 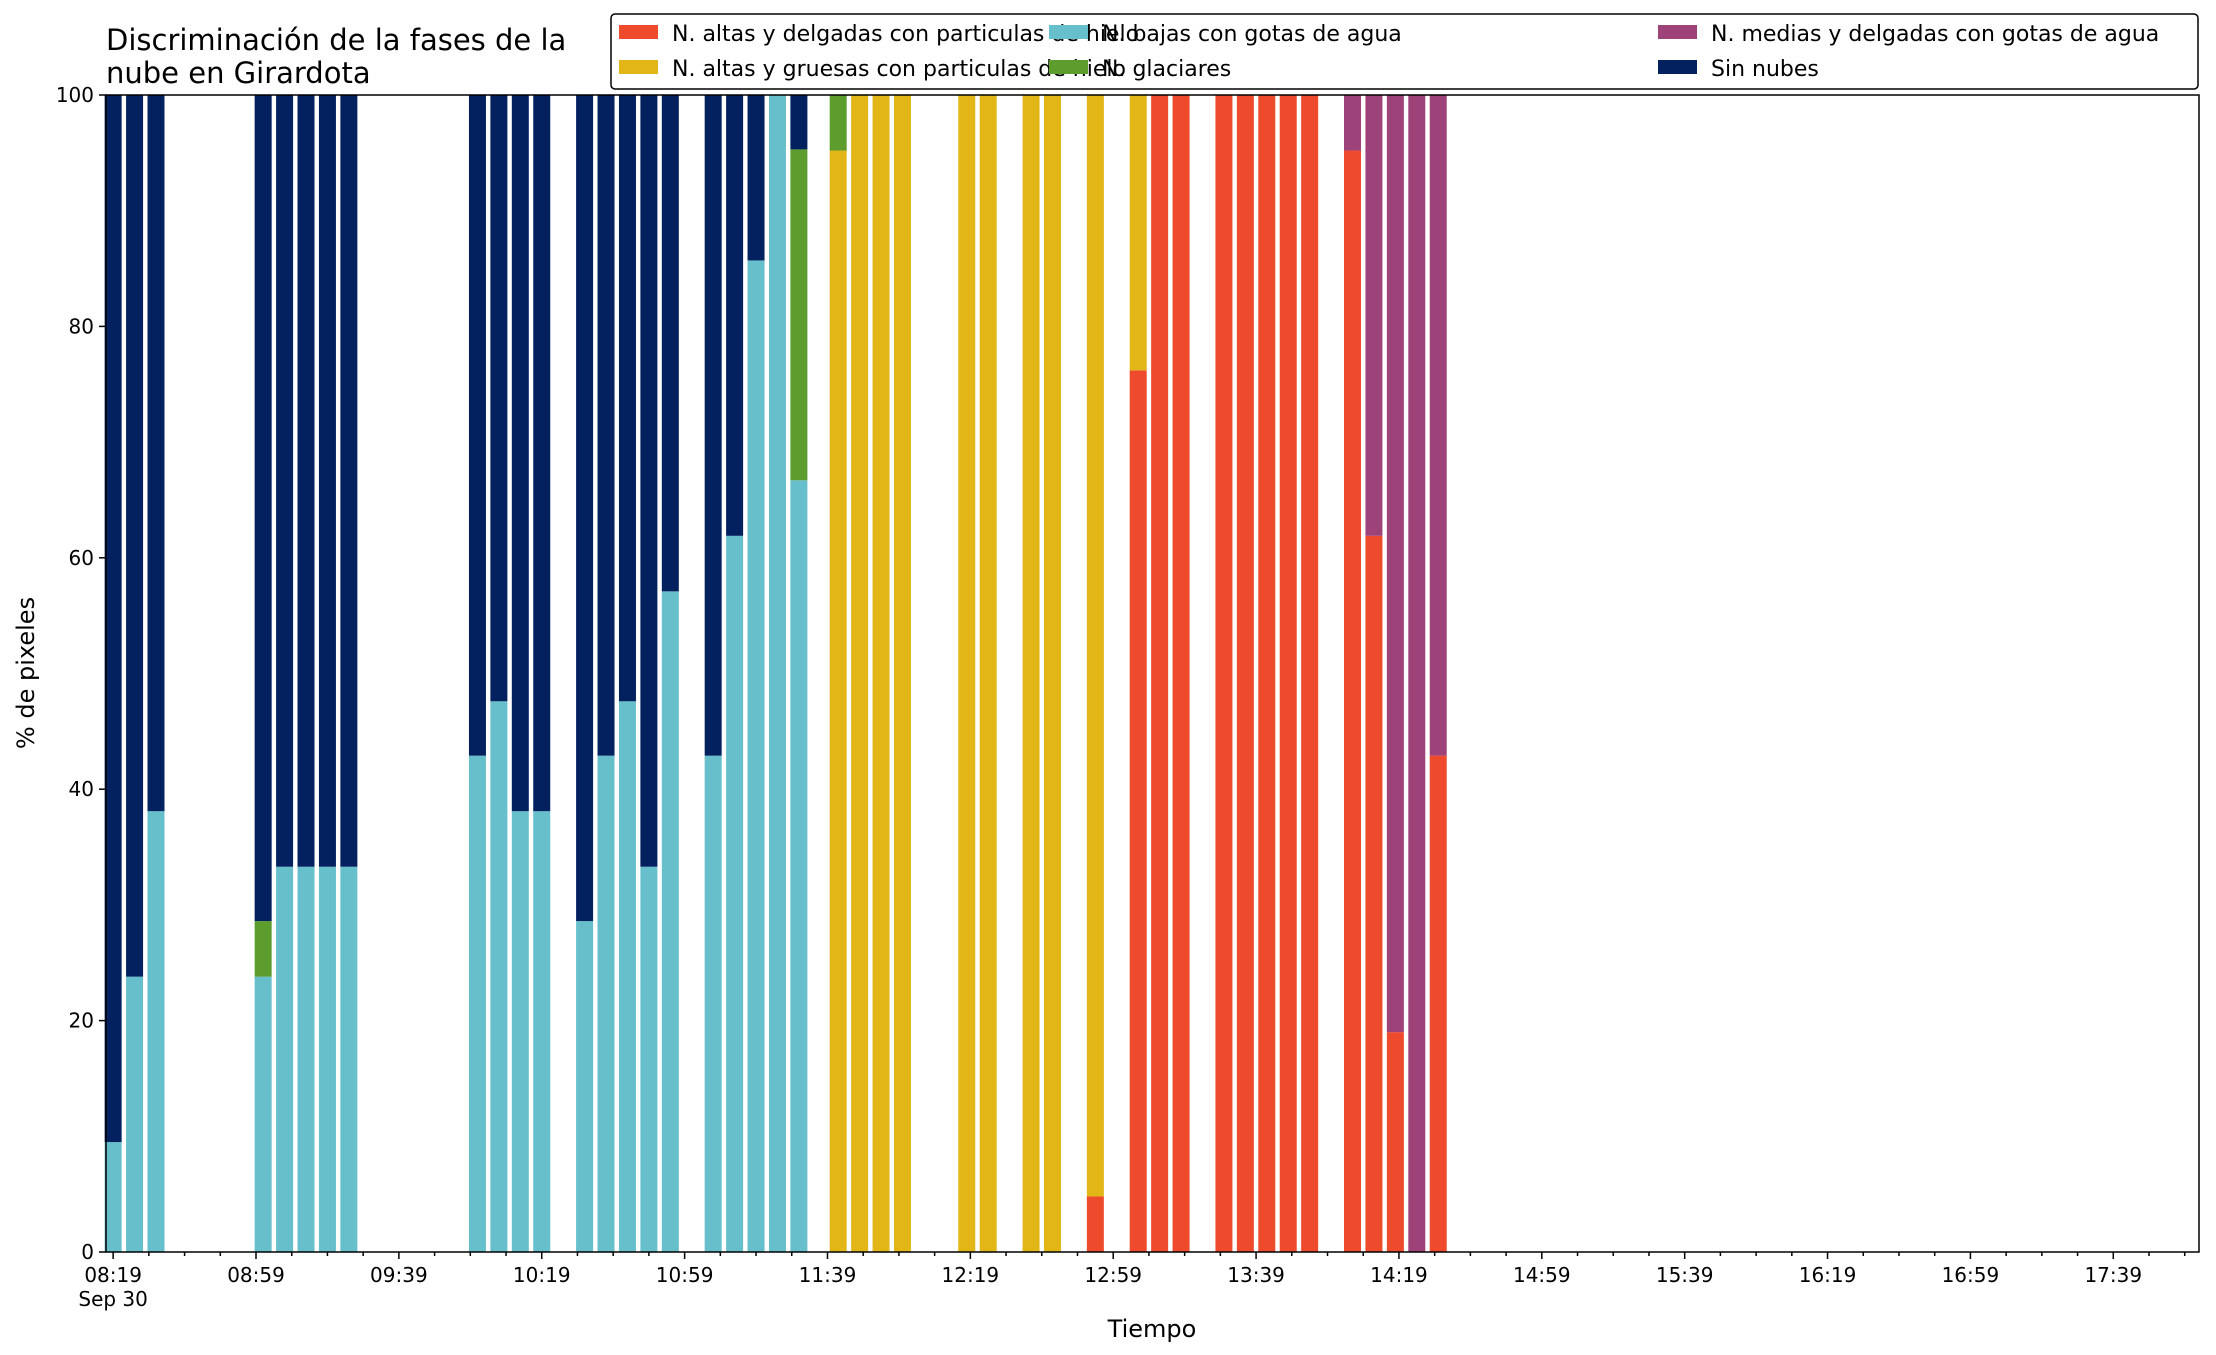 I want to click on legend-label-n-medias-y-delgadas-con-gotas-de-agua: N. medias y delgadas con gotas de agua, so click(x=1935, y=34).